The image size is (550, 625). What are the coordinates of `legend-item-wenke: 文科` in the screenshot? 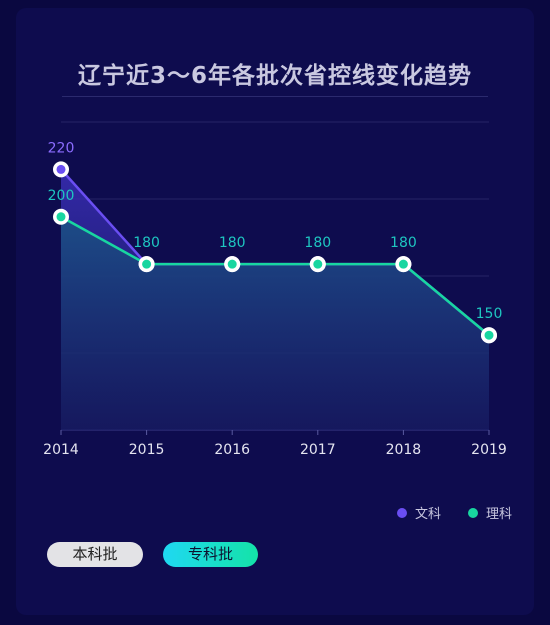 It's located at (419, 512).